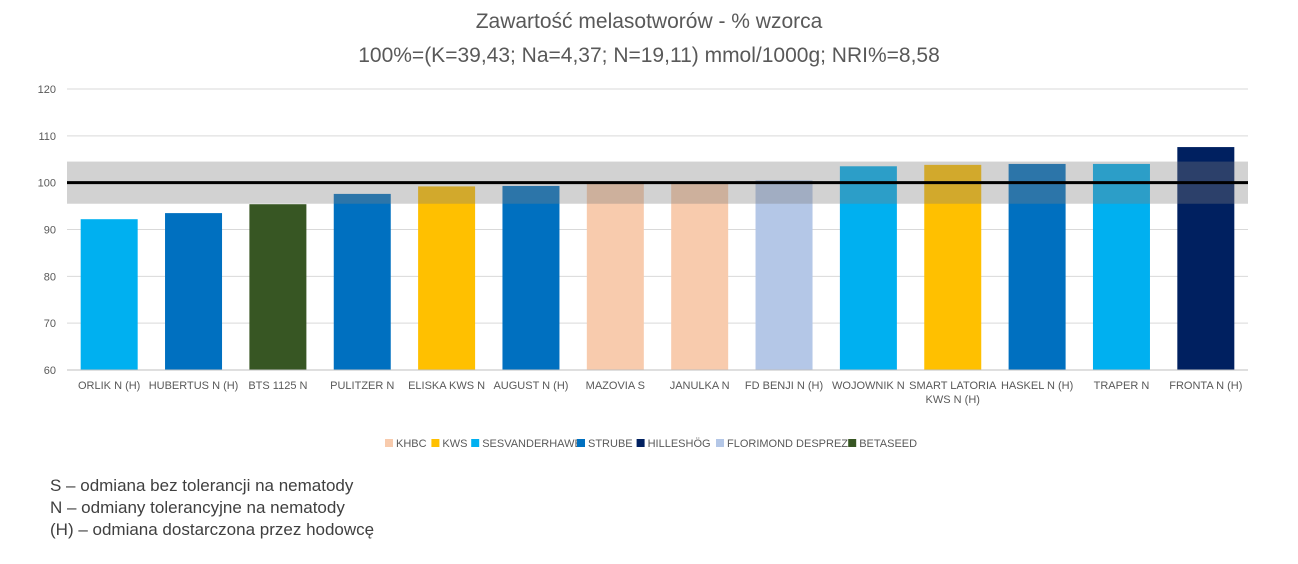 This screenshot has width=1298, height=564. What do you see at coordinates (197, 507) in the screenshot?
I see `footnote-n: N – odmiany tolerancyjne na nematody` at bounding box center [197, 507].